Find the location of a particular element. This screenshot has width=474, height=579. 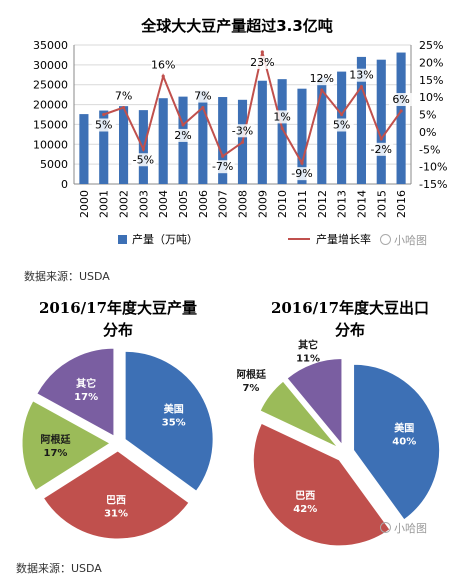

slice-label: 美国 is located at coordinates (404, 428).